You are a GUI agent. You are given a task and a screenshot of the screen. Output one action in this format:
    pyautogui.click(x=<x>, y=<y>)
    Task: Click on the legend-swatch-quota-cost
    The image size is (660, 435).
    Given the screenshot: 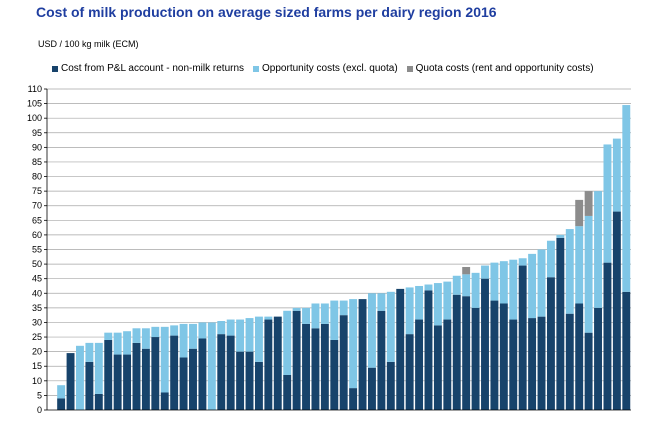 What is the action you would take?
    pyautogui.click(x=409, y=68)
    